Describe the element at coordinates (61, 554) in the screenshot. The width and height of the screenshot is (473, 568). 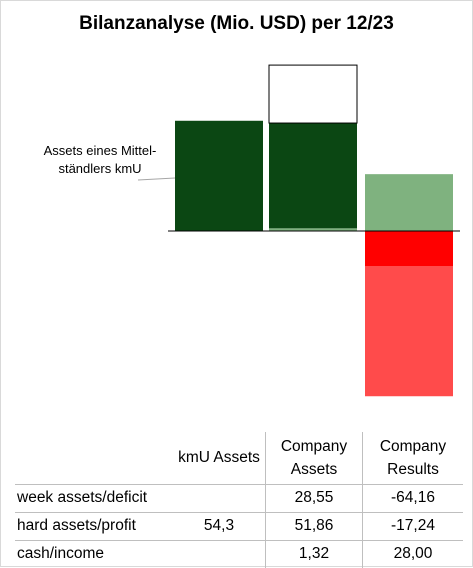
I see `row-label: cash/income` at that location.